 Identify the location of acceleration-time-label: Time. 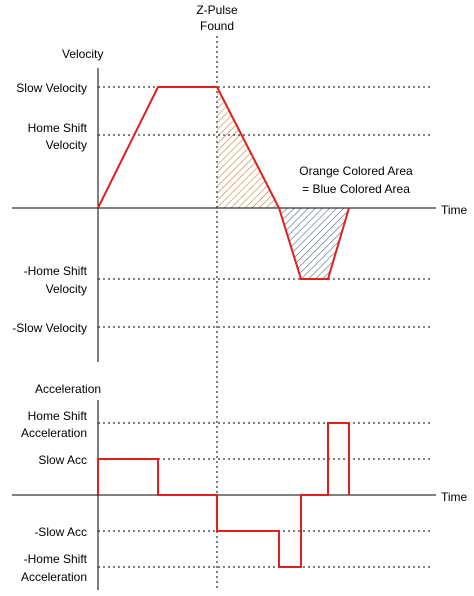
(454, 497).